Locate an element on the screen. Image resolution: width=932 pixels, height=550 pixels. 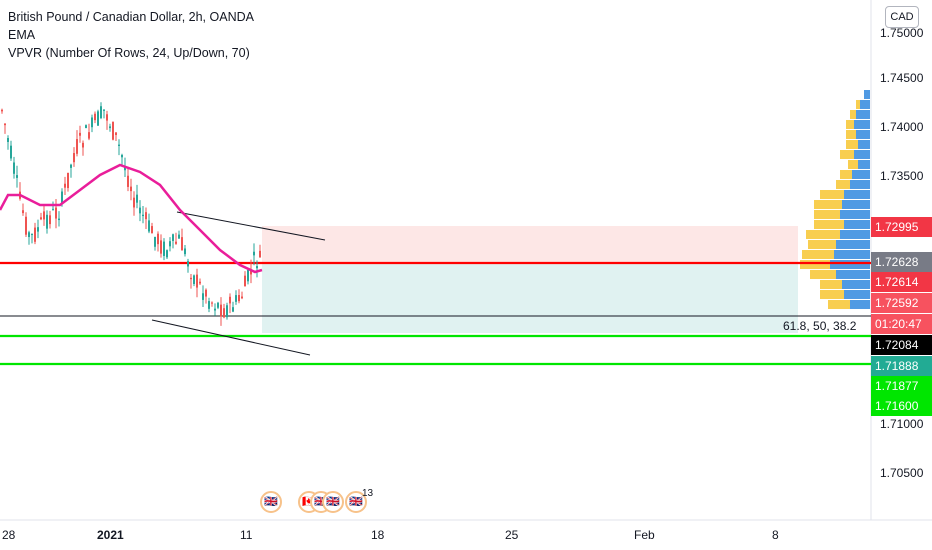
price-tag: 1.71877 is located at coordinates (901, 386).